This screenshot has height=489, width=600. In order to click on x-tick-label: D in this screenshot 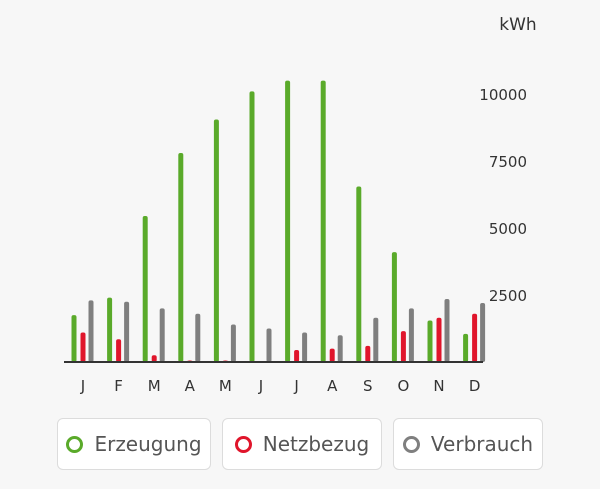, I will do `click(475, 386)`.